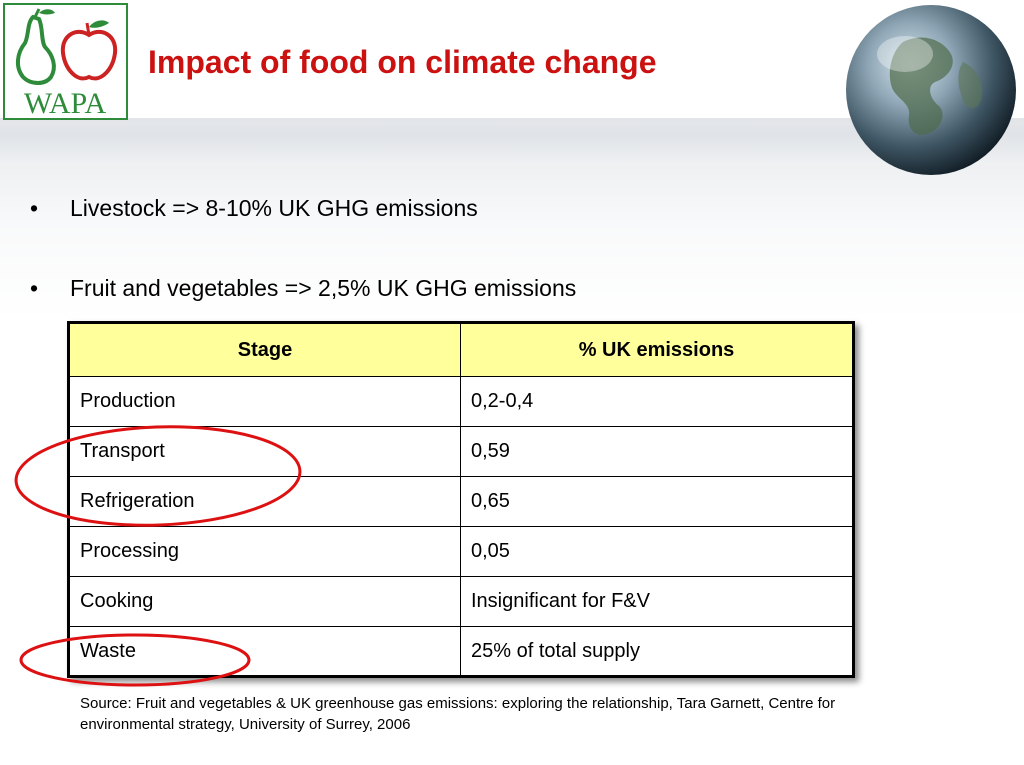  Describe the element at coordinates (264, 349) in the screenshot. I see `header-stage: Stage` at that location.